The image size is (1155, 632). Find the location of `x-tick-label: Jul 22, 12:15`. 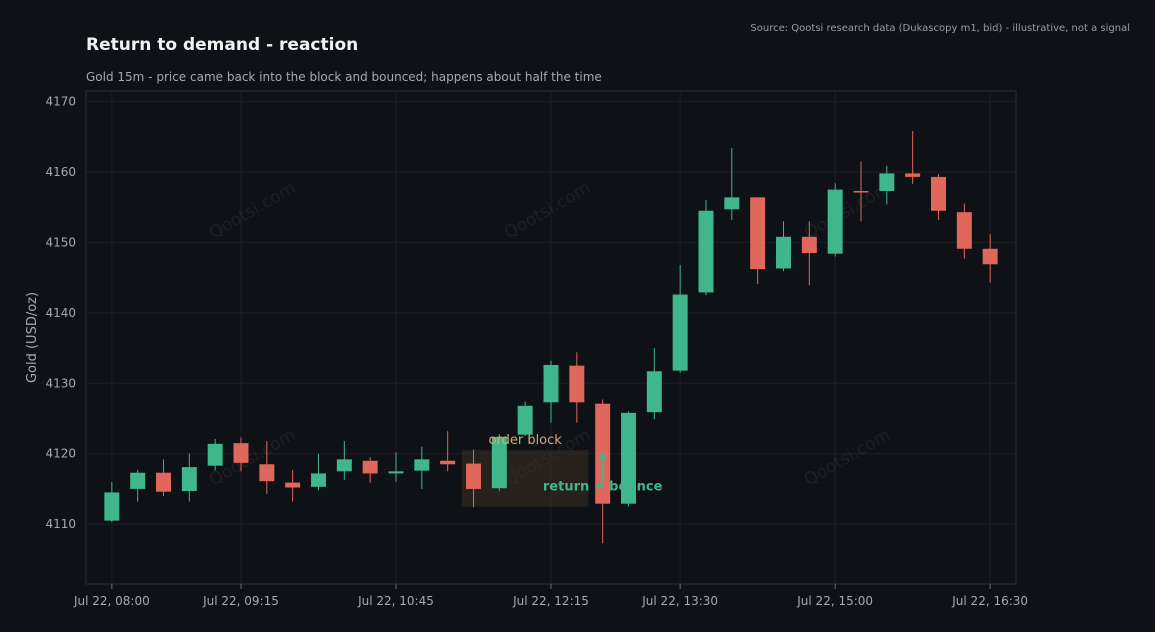

x-tick-label: Jul 22, 12:15 is located at coordinates (550, 601).